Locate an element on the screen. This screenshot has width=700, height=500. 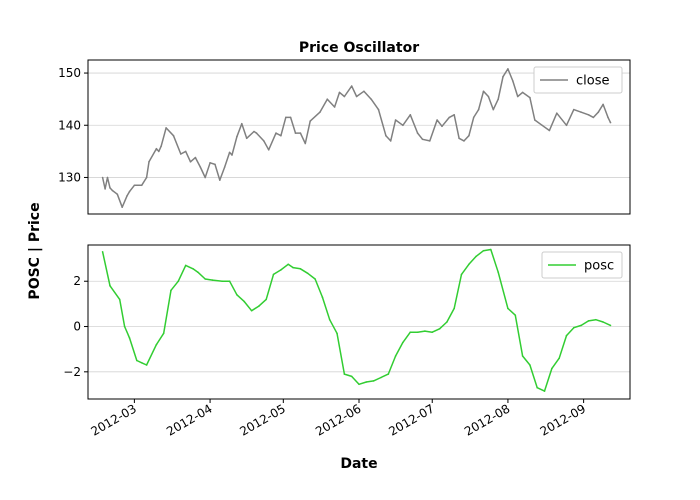
y-tick-label: 130 is located at coordinates (69, 177).